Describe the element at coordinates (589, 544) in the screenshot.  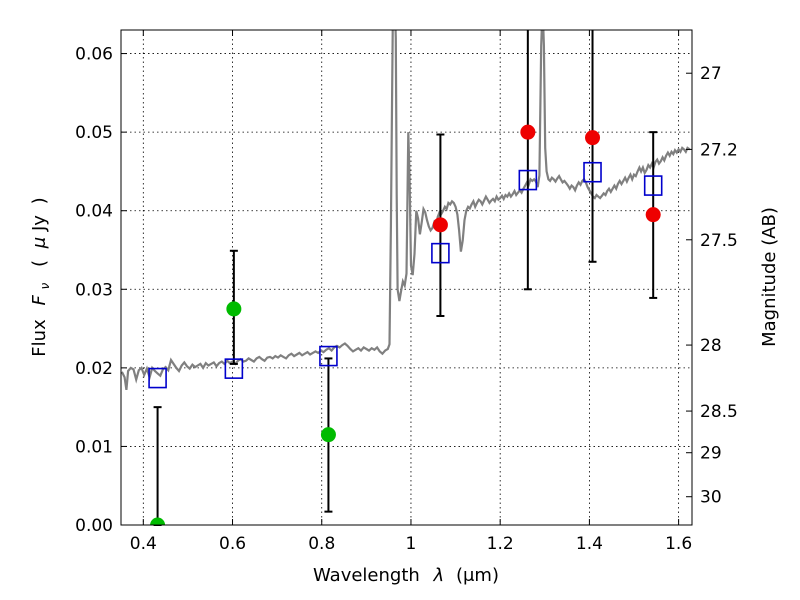
I see `x-tick-label: 1.4` at that location.